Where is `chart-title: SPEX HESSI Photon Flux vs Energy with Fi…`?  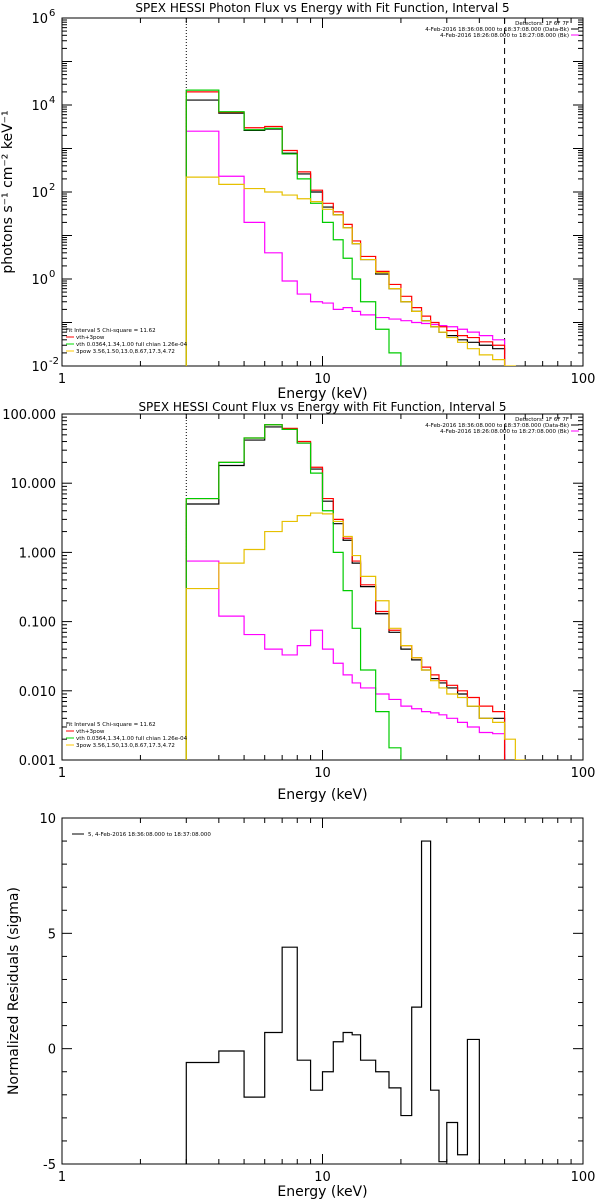
chart-title: SPEX HESSI Photon Flux vs Energy with Fi… is located at coordinates (322, 8).